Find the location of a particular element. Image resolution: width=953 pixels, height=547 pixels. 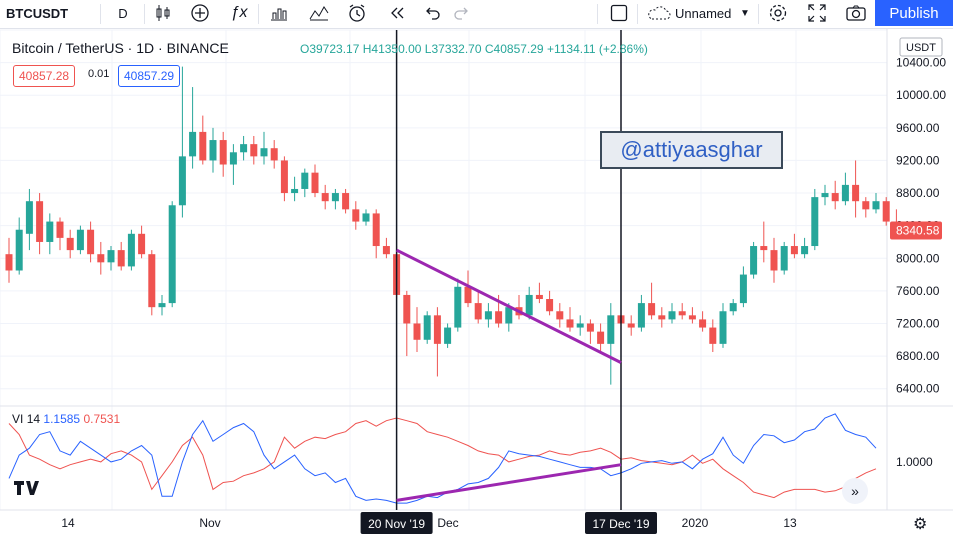

symbol-title: Bitcoin / TetherUS · 1D · BINANCE is located at coordinates (120, 48).